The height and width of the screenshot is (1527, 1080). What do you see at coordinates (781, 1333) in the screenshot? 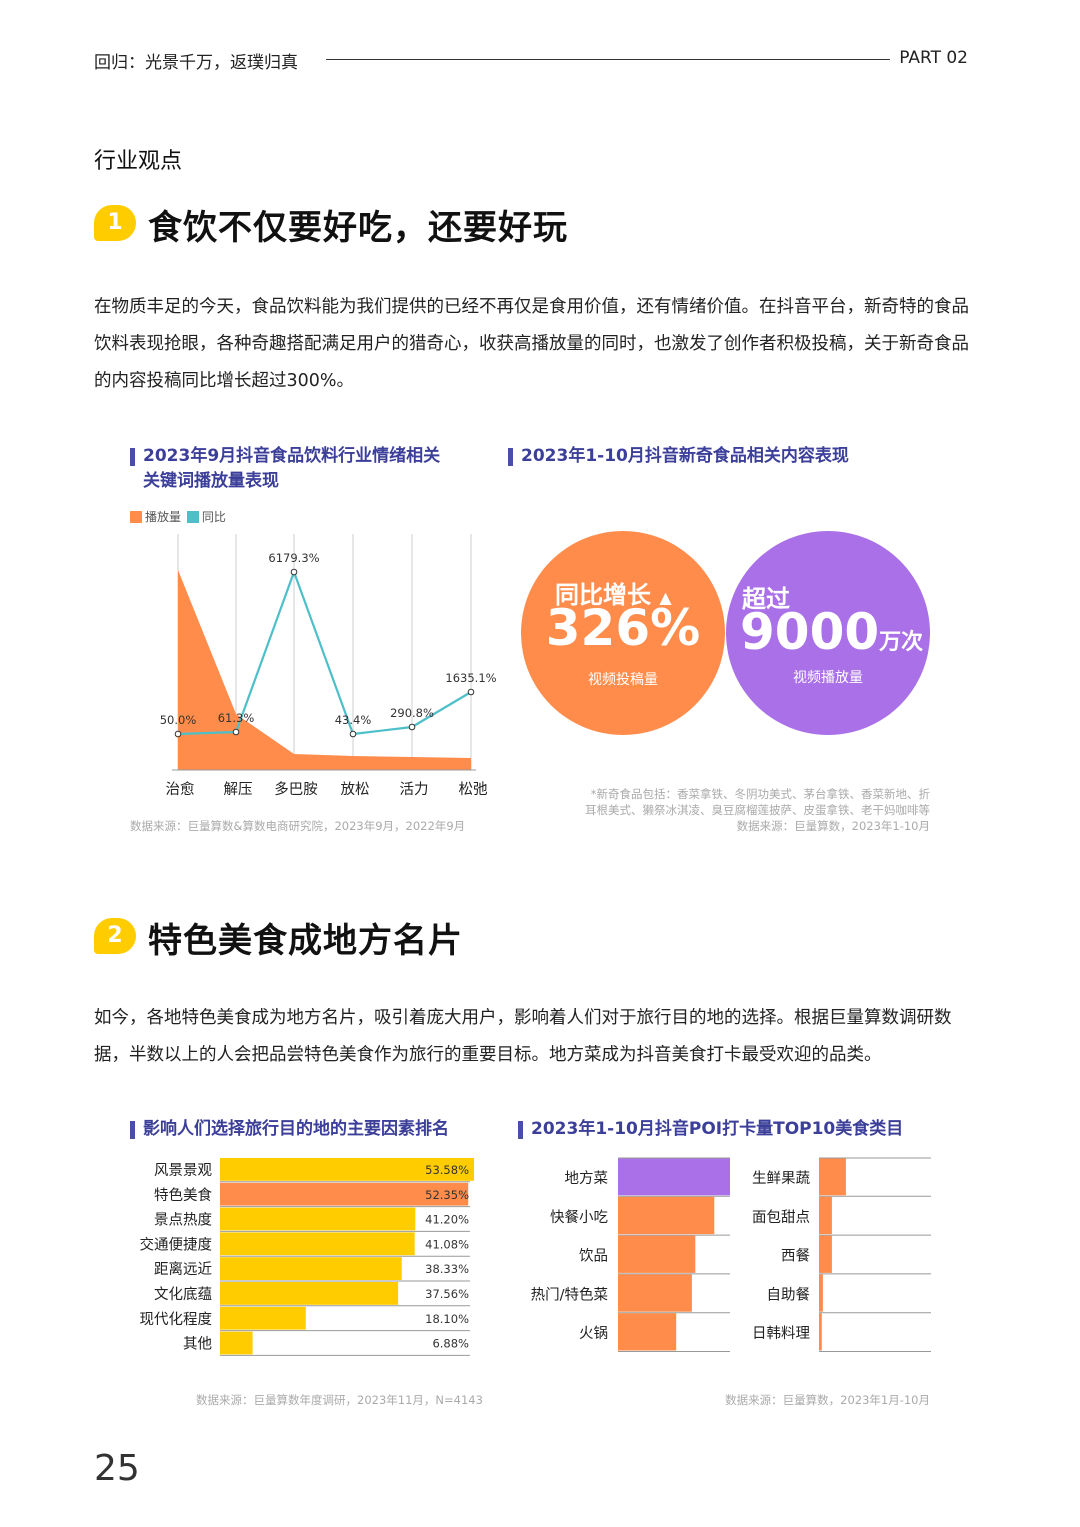
I see `poi-label-9: 日韩料理` at bounding box center [781, 1333].